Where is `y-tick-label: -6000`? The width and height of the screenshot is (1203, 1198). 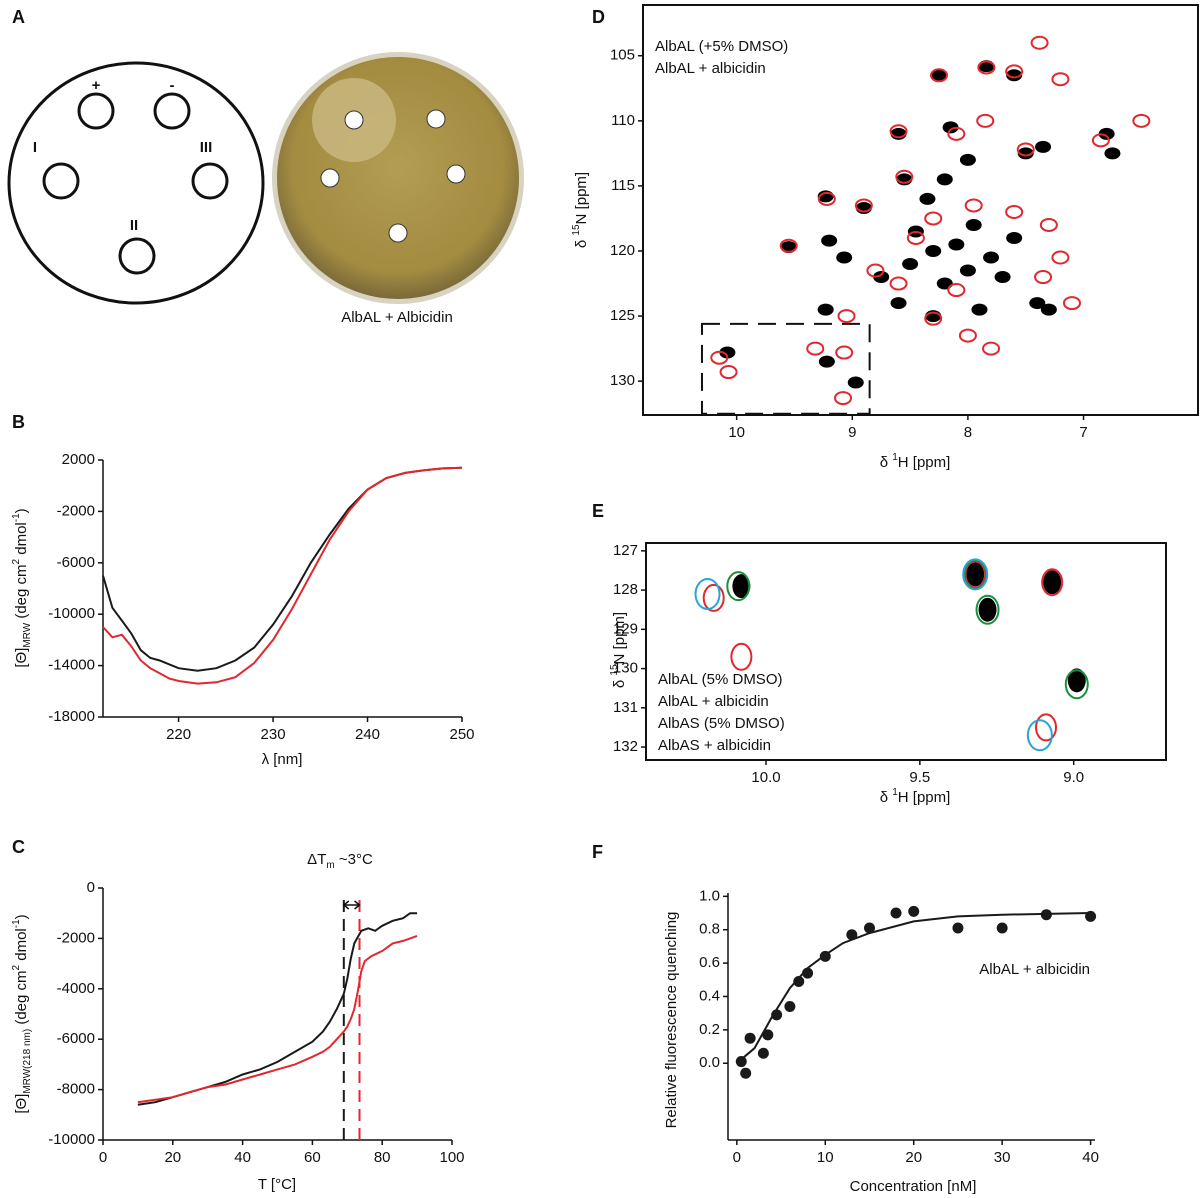 y-tick-label: -6000 is located at coordinates (76, 1038).